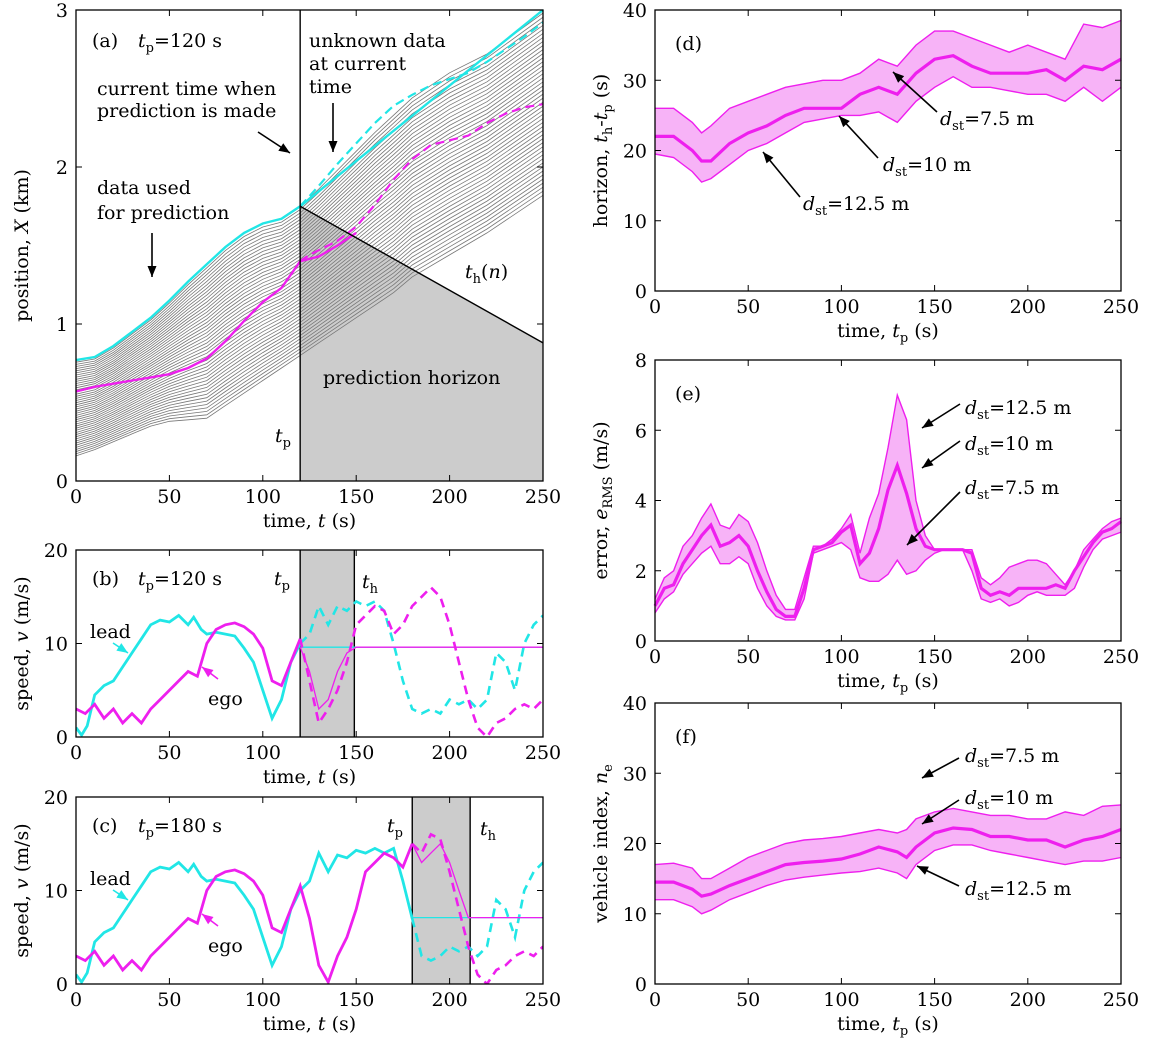 Image resolution: width=1151 pixels, height=1051 pixels. What do you see at coordinates (186, 89) in the screenshot?
I see `annotation-current-time: current time when` at bounding box center [186, 89].